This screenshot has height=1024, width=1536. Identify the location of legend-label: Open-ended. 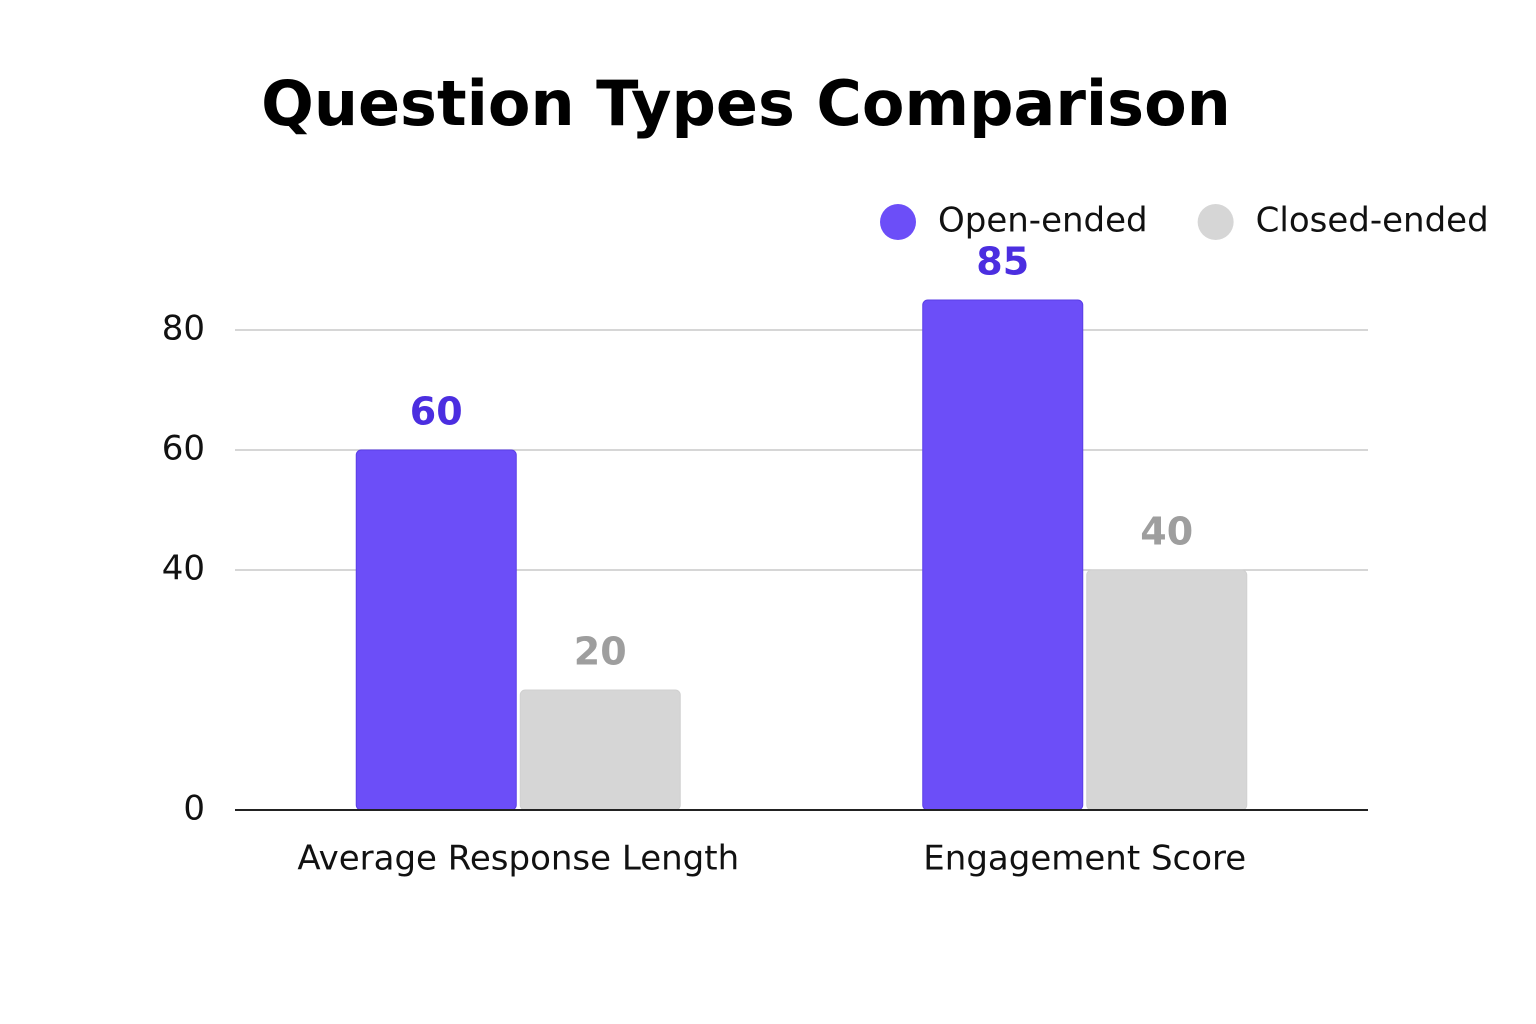
(1043, 221).